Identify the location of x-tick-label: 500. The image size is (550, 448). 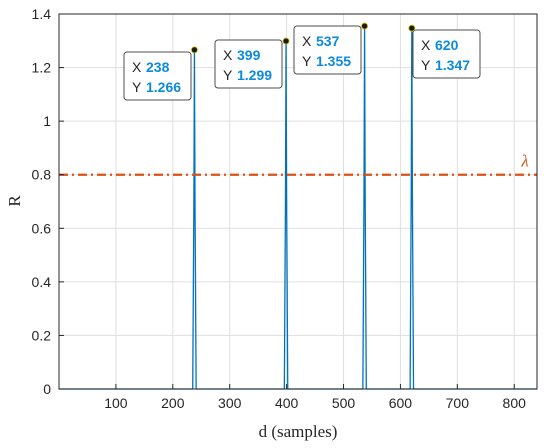
(344, 403).